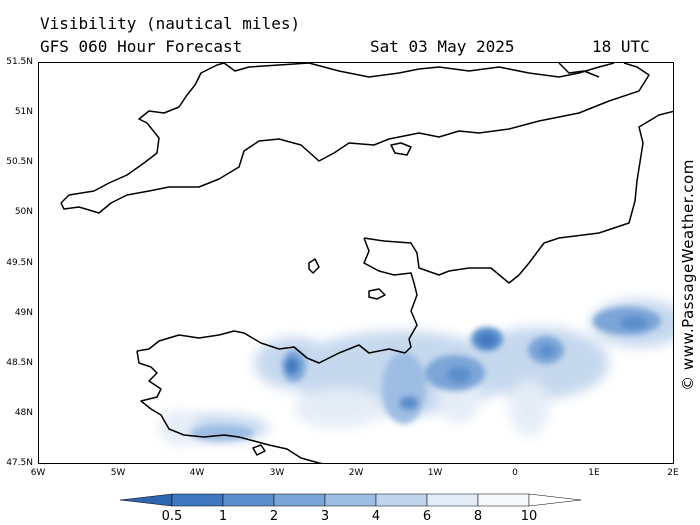 The width and height of the screenshot is (700, 525). What do you see at coordinates (266, 67) in the screenshot?
I see `bristol-channel-north` at bounding box center [266, 67].